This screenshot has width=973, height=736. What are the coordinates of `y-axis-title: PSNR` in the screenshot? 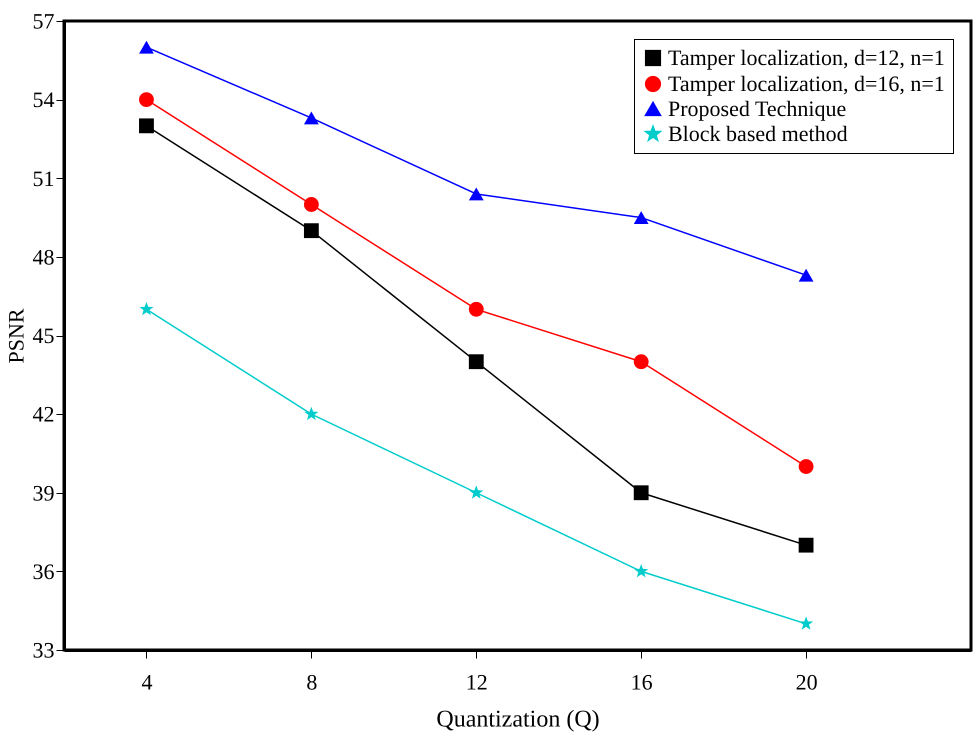 It's located at (16, 336).